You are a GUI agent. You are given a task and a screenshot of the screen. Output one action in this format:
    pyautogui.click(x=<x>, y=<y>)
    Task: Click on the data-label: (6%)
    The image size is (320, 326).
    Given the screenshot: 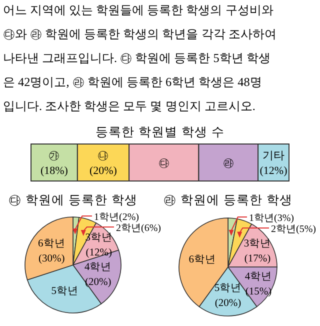 What is the action you would take?
    pyautogui.click(x=151, y=228)
    